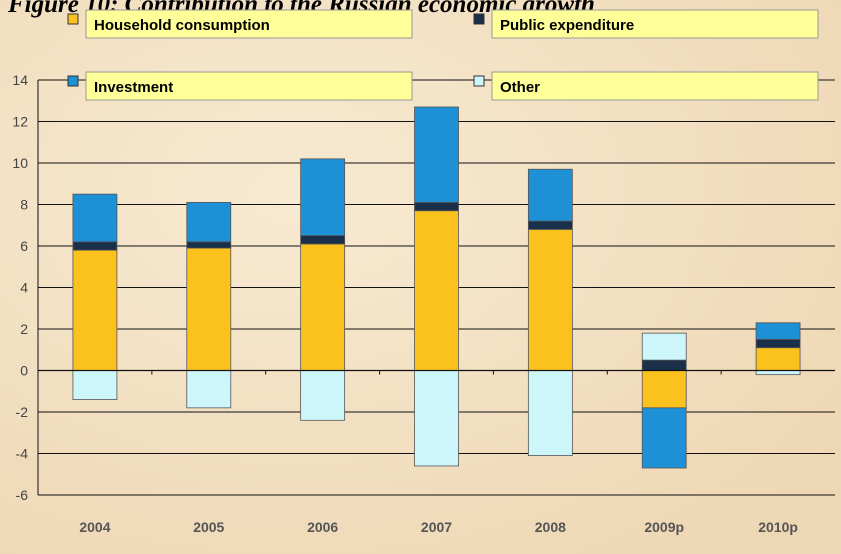  I want to click on y-tick-label: -4, so click(22, 454).